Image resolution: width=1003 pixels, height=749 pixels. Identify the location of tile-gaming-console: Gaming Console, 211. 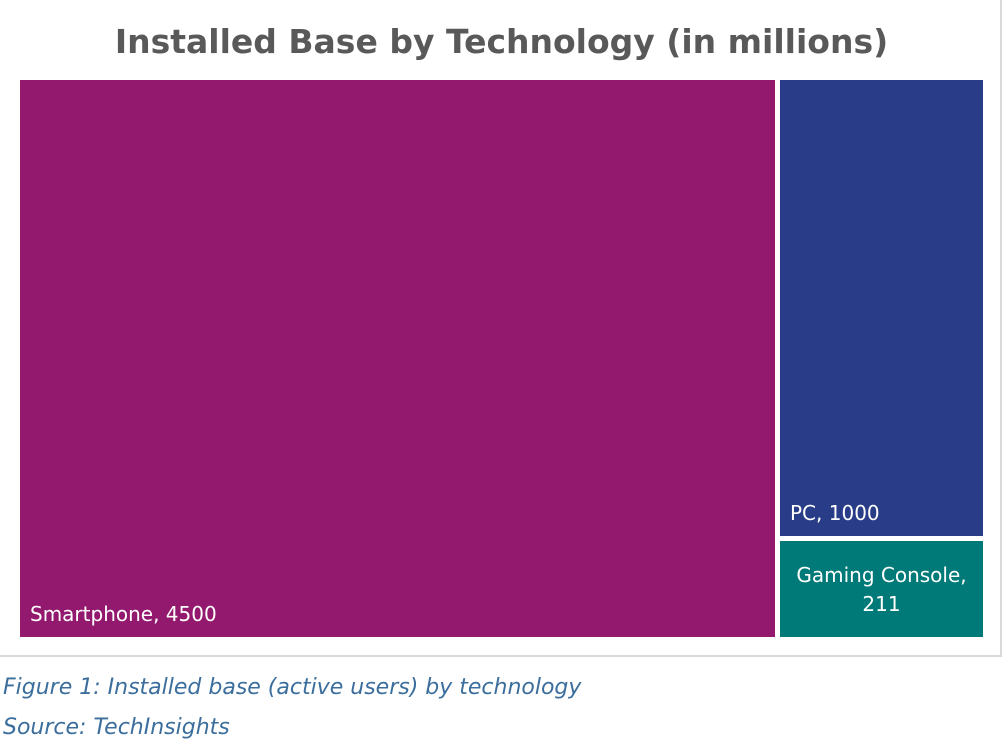
(881, 589).